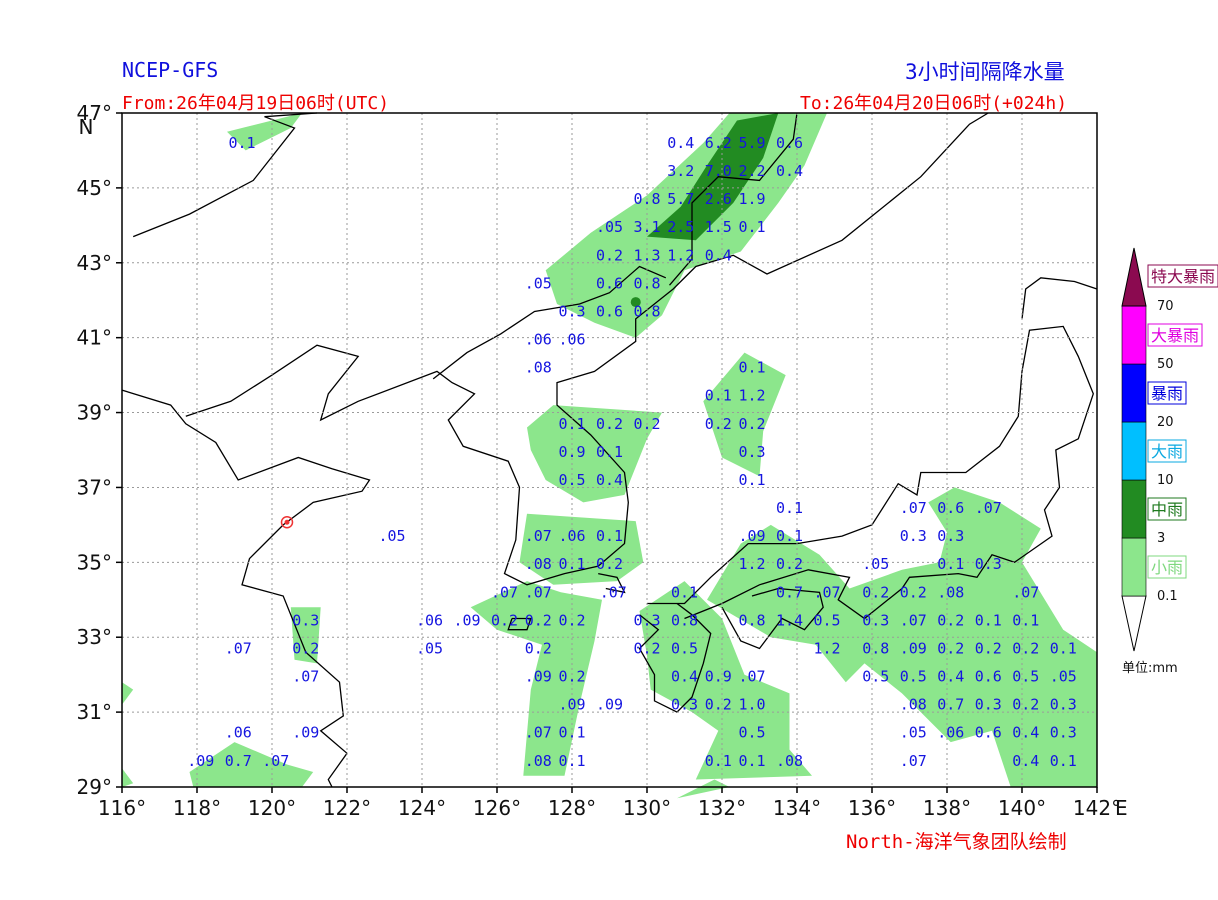 Image resolution: width=1218 pixels, height=900 pixels. What do you see at coordinates (1022, 808) in the screenshot?
I see `lon-tick-label: 140°` at bounding box center [1022, 808].